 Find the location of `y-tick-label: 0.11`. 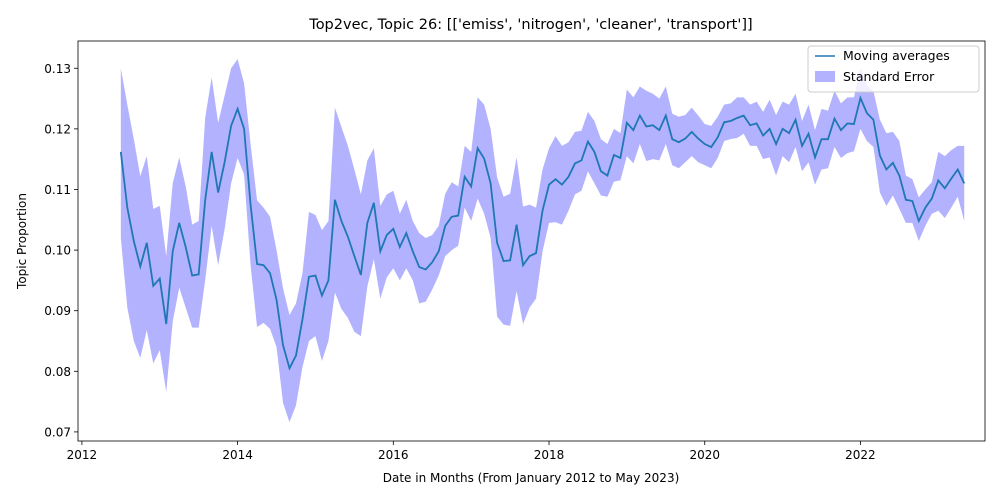

y-tick-label: 0.11 is located at coordinates (57, 190).